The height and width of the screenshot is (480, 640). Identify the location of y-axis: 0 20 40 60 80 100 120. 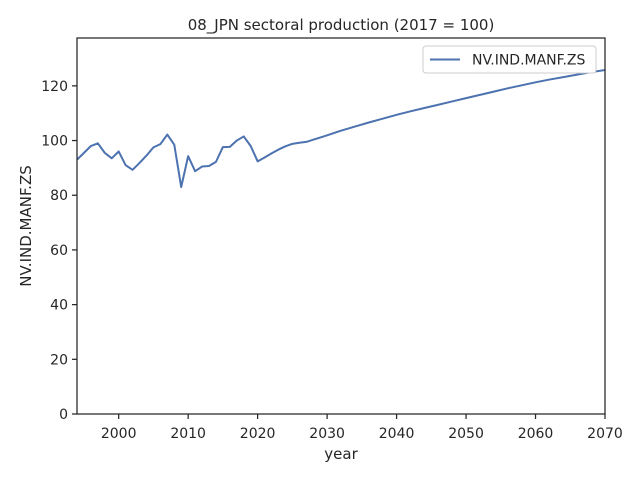
(59, 251).